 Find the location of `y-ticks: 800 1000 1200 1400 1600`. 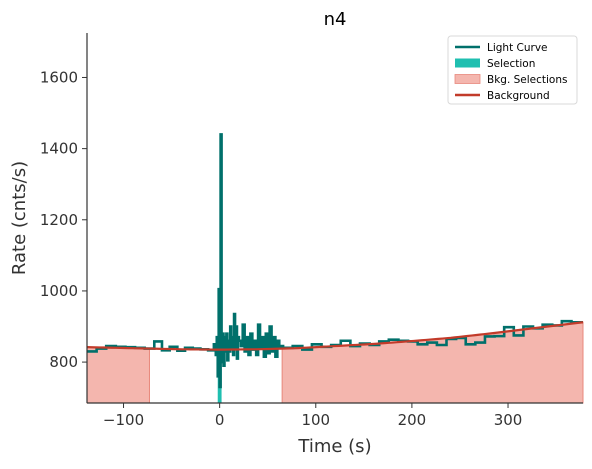

y-ticks: 800 1000 1200 1400 1600 is located at coordinates (63, 219).